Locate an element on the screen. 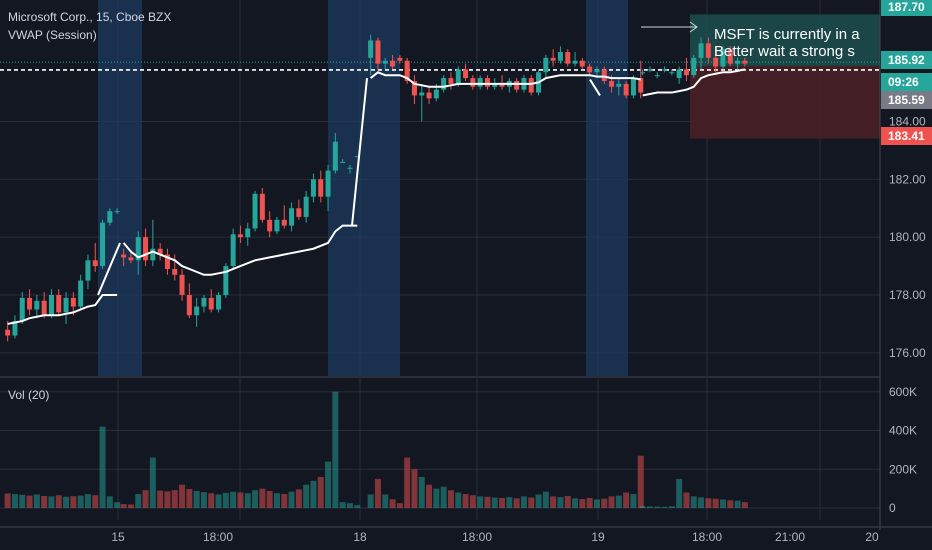  volume-tick-label: 600K is located at coordinates (903, 392).